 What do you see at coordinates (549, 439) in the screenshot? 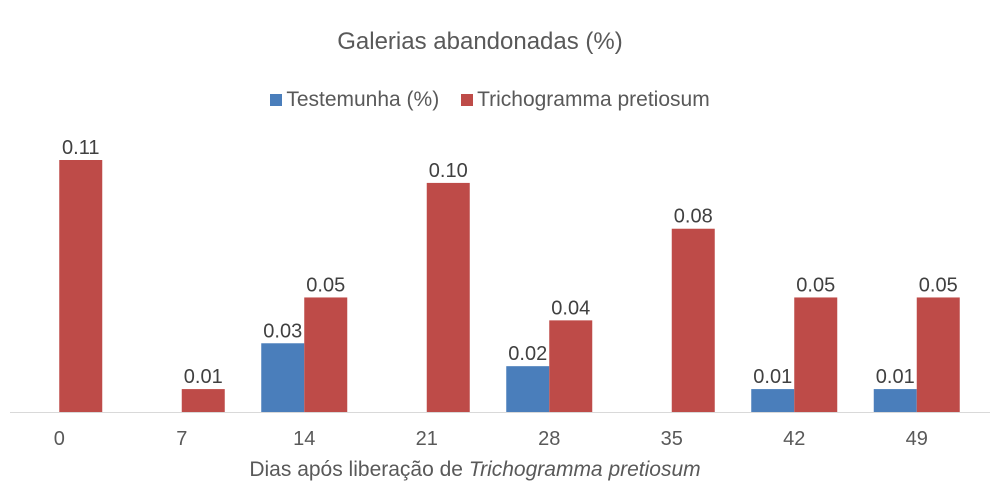
I see `x-tick-label-28: 28` at bounding box center [549, 439].